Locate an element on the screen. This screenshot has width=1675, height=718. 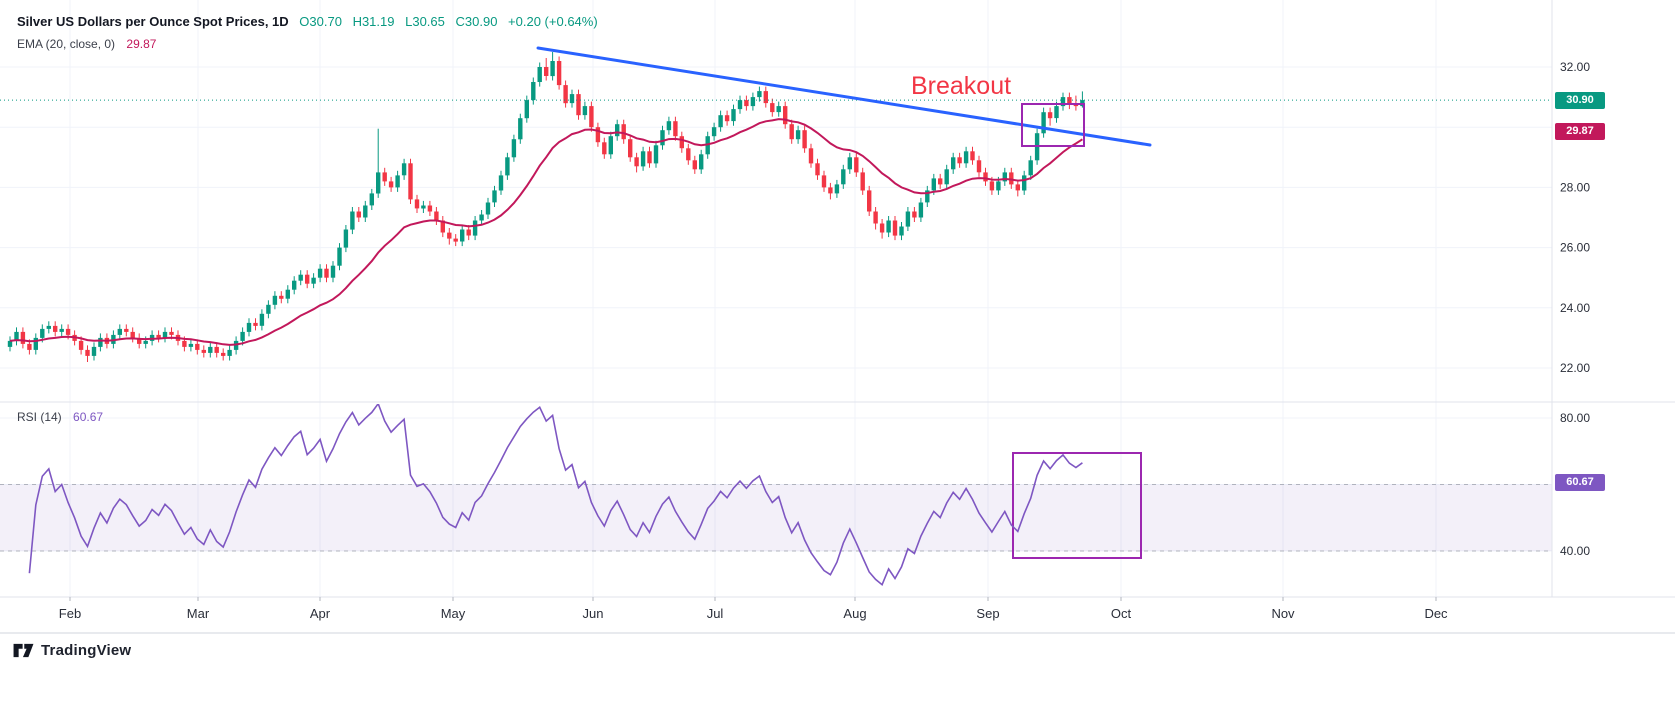
ema-value: 29.87 is located at coordinates (141, 44).